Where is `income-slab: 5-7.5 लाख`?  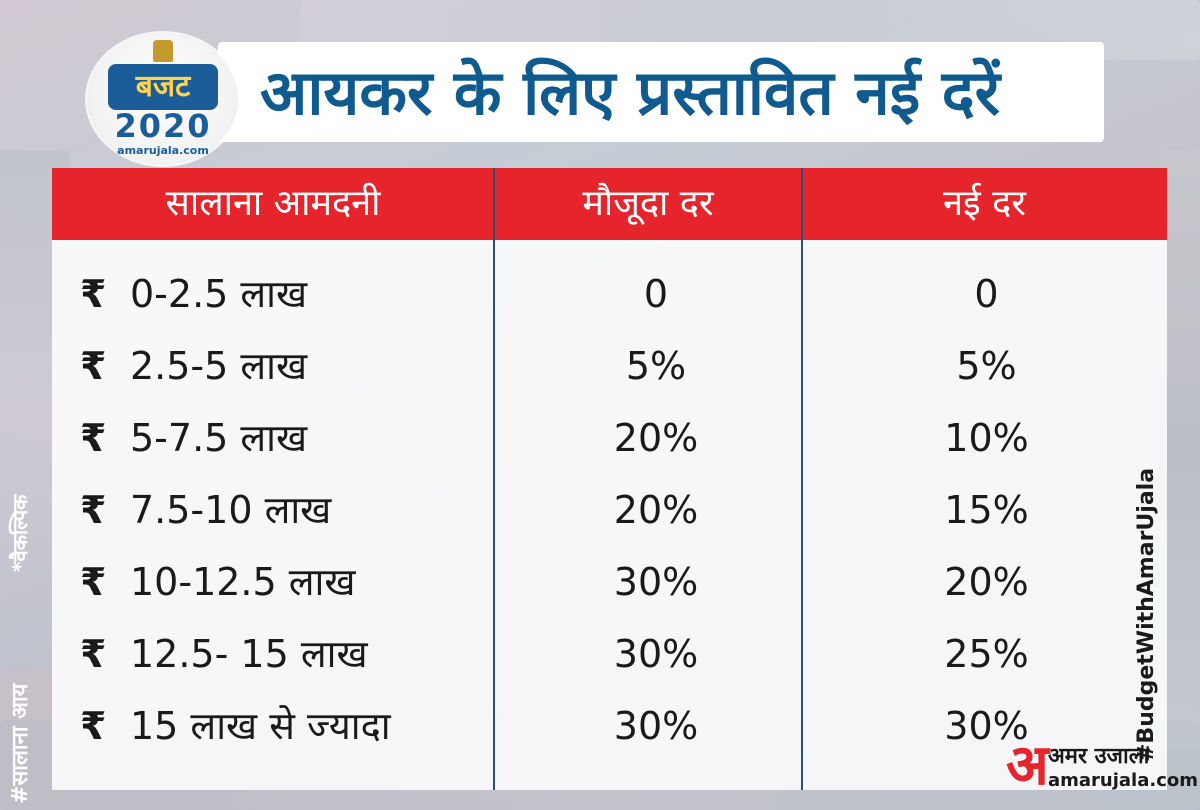
income-slab: 5-7.5 लाख is located at coordinates (219, 438).